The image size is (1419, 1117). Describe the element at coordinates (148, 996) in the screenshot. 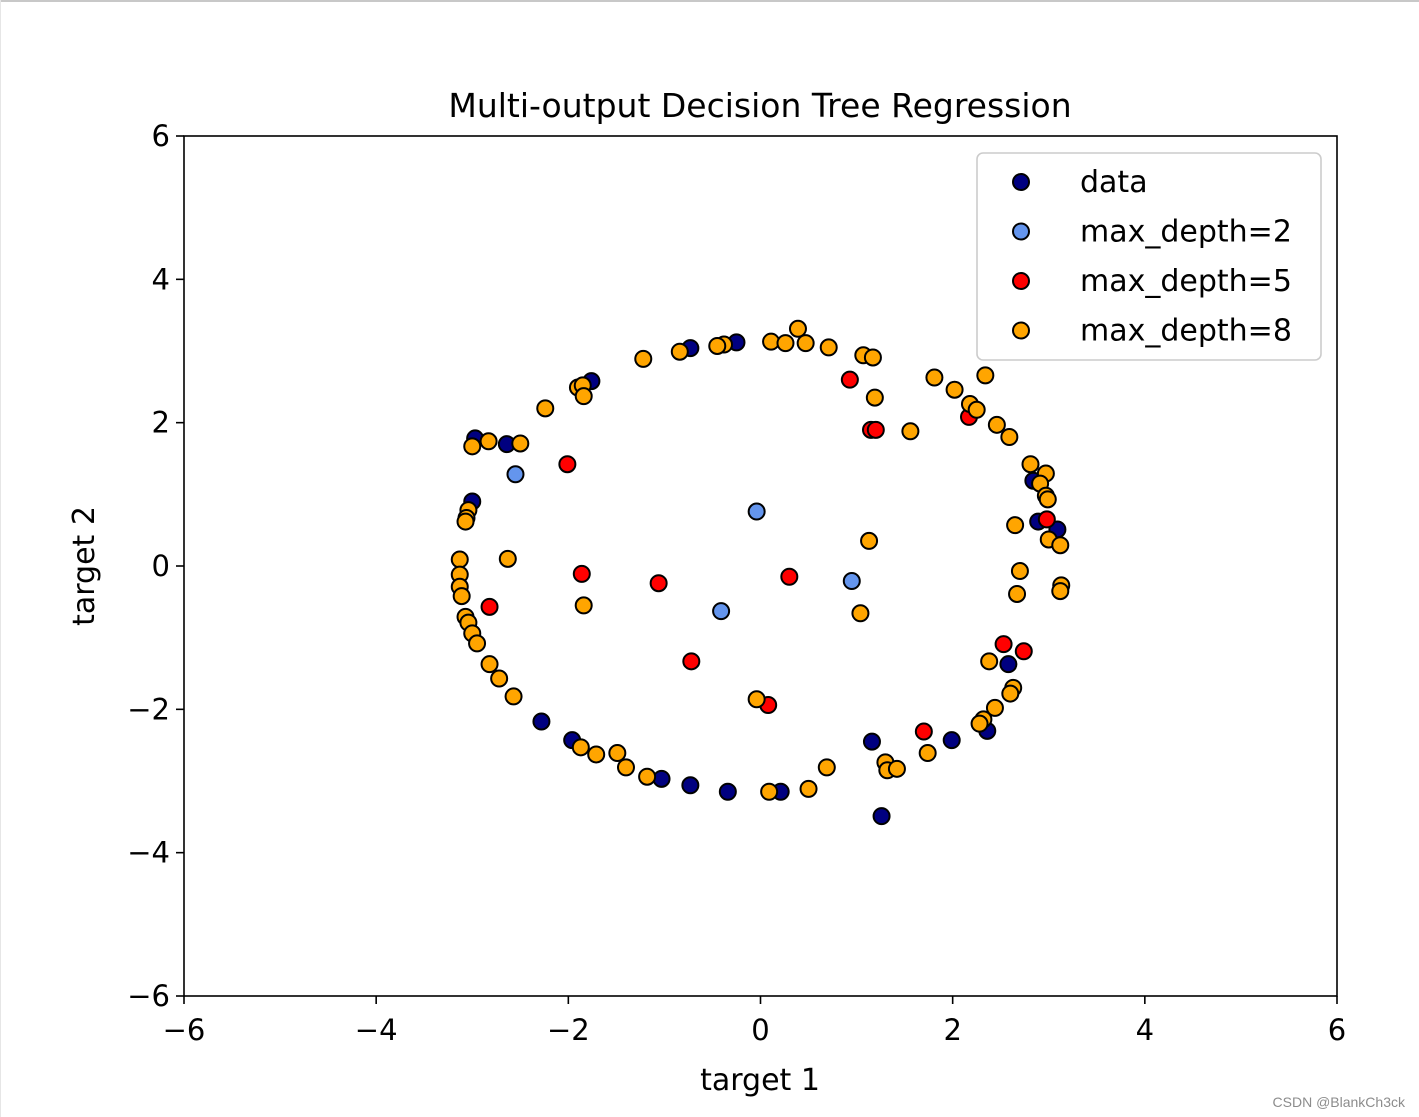

I see `y-tick-label: −6` at that location.